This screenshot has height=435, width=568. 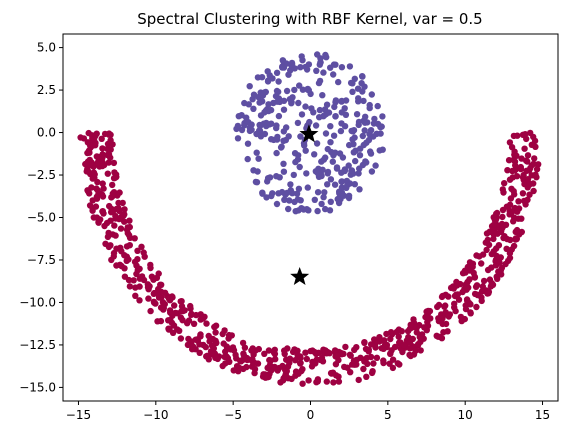 I want to click on y-tick-label: −2.5, so click(x=41, y=175).